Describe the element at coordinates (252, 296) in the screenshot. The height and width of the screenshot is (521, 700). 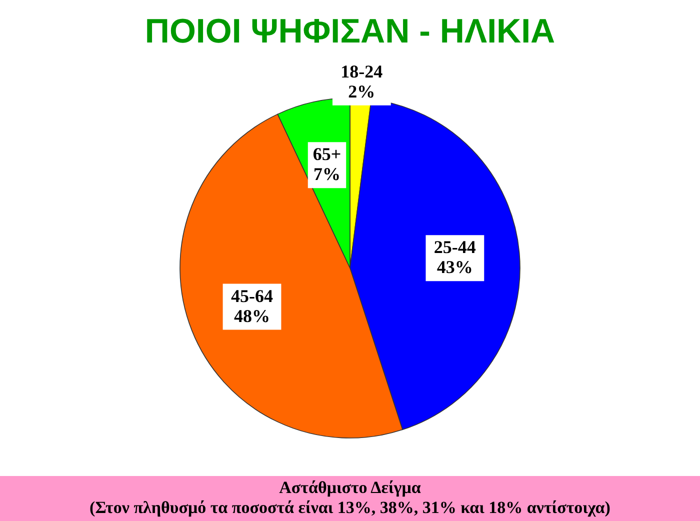
I see `slice-label: 45-64` at that location.